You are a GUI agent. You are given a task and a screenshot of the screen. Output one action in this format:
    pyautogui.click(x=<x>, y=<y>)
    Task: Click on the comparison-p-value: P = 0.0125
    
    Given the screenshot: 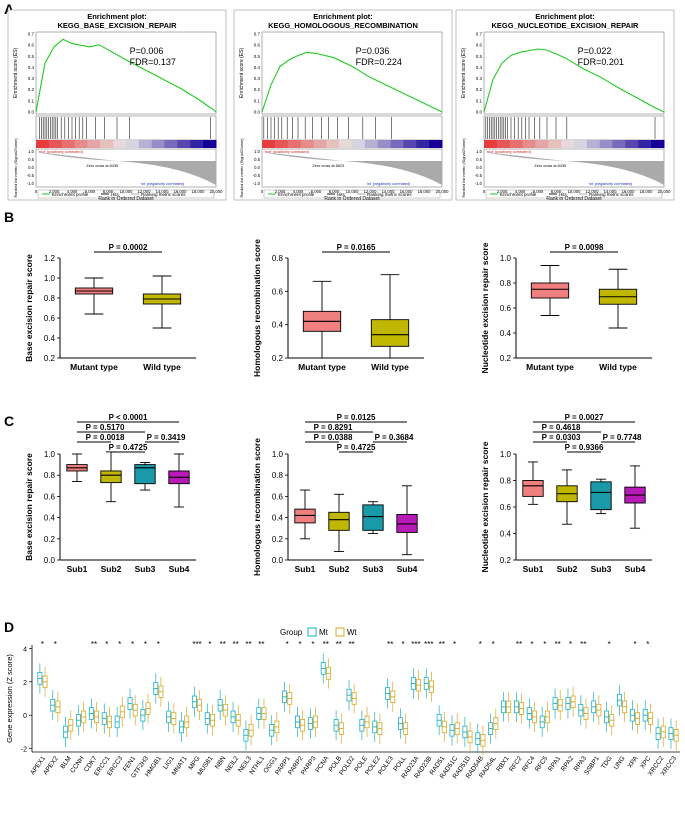 What is the action you would take?
    pyautogui.click(x=356, y=417)
    